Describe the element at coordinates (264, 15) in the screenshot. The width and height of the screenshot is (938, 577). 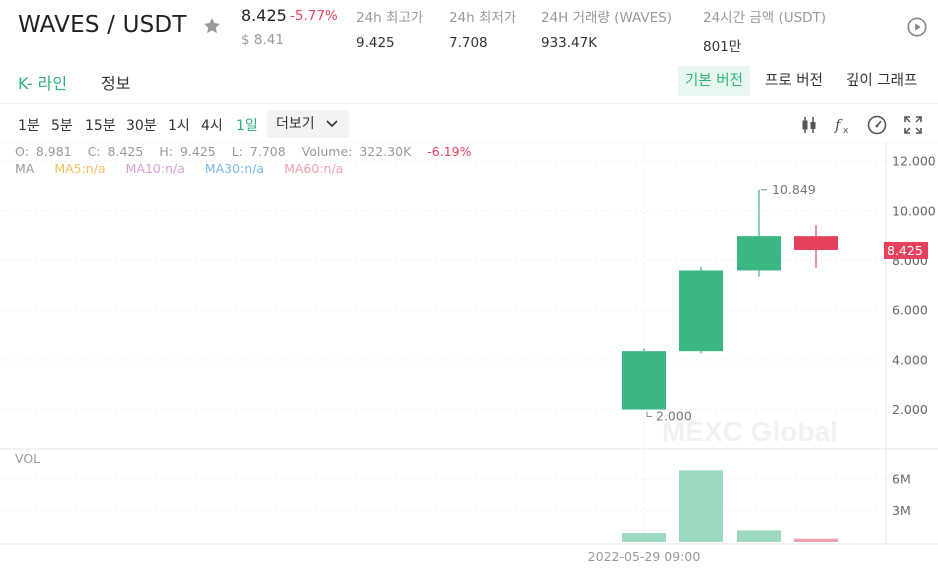
I see `last-price: 8.425` at that location.